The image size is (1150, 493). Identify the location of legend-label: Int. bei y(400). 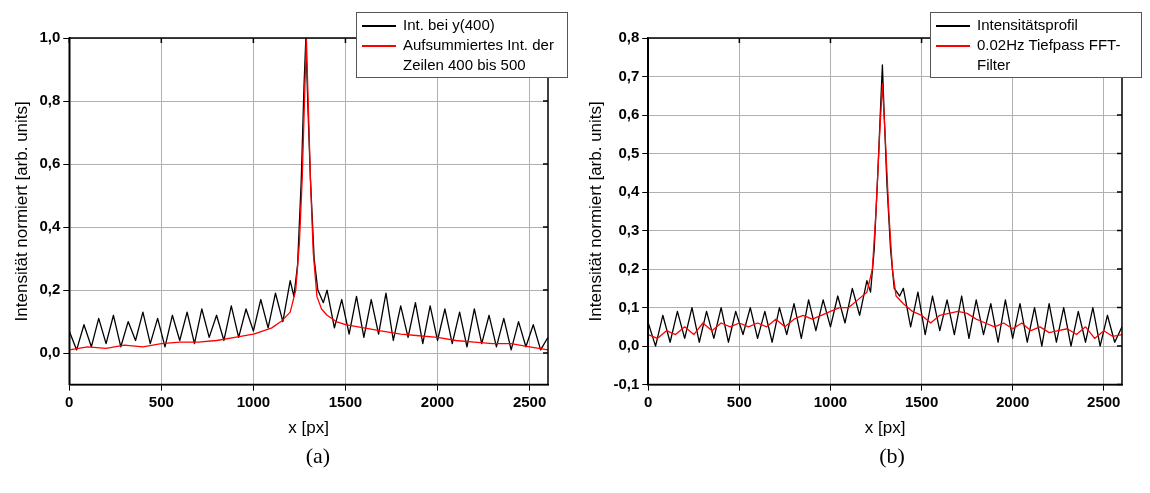
(449, 25).